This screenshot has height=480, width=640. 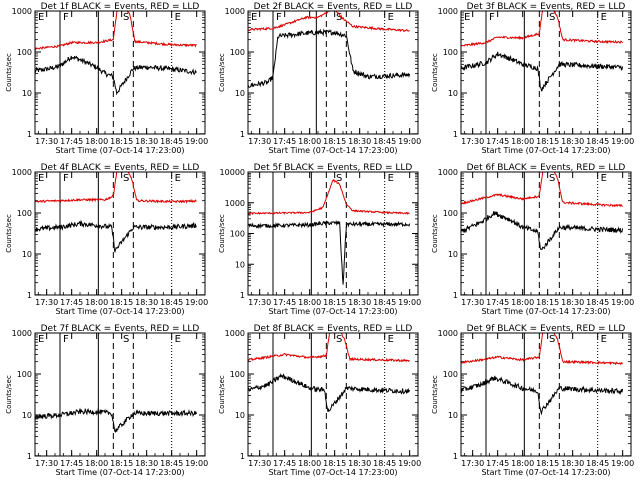 What do you see at coordinates (329, 348) in the screenshot?
I see `panel-8-series-lld` at bounding box center [329, 348].